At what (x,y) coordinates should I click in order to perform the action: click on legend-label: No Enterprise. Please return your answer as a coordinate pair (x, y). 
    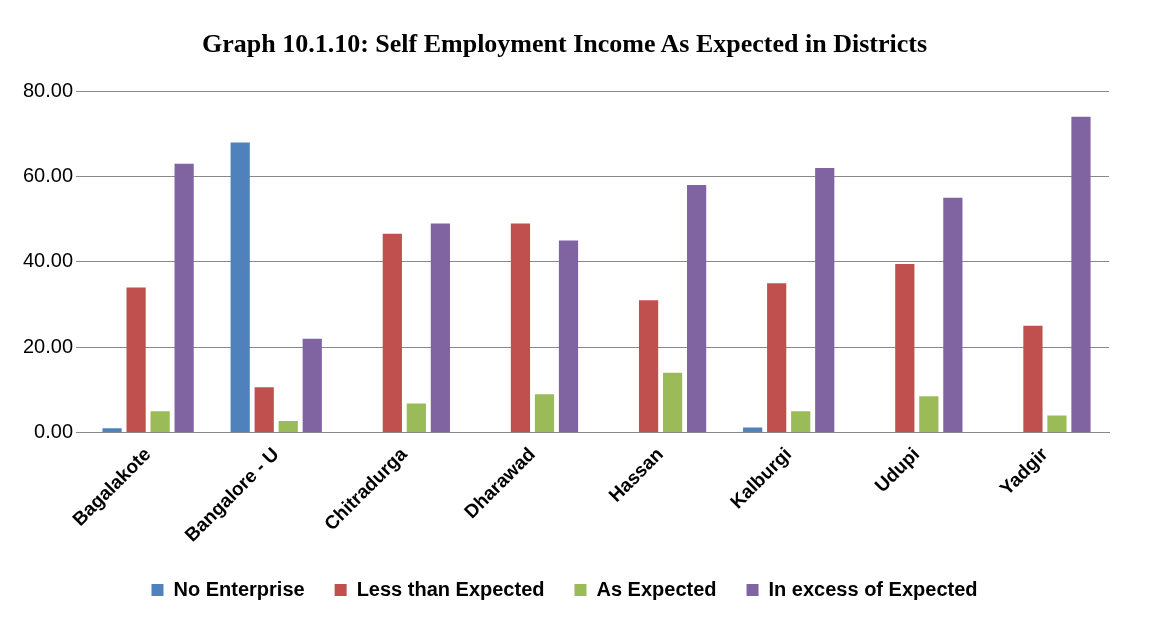
    Looking at the image, I should click on (239, 588).